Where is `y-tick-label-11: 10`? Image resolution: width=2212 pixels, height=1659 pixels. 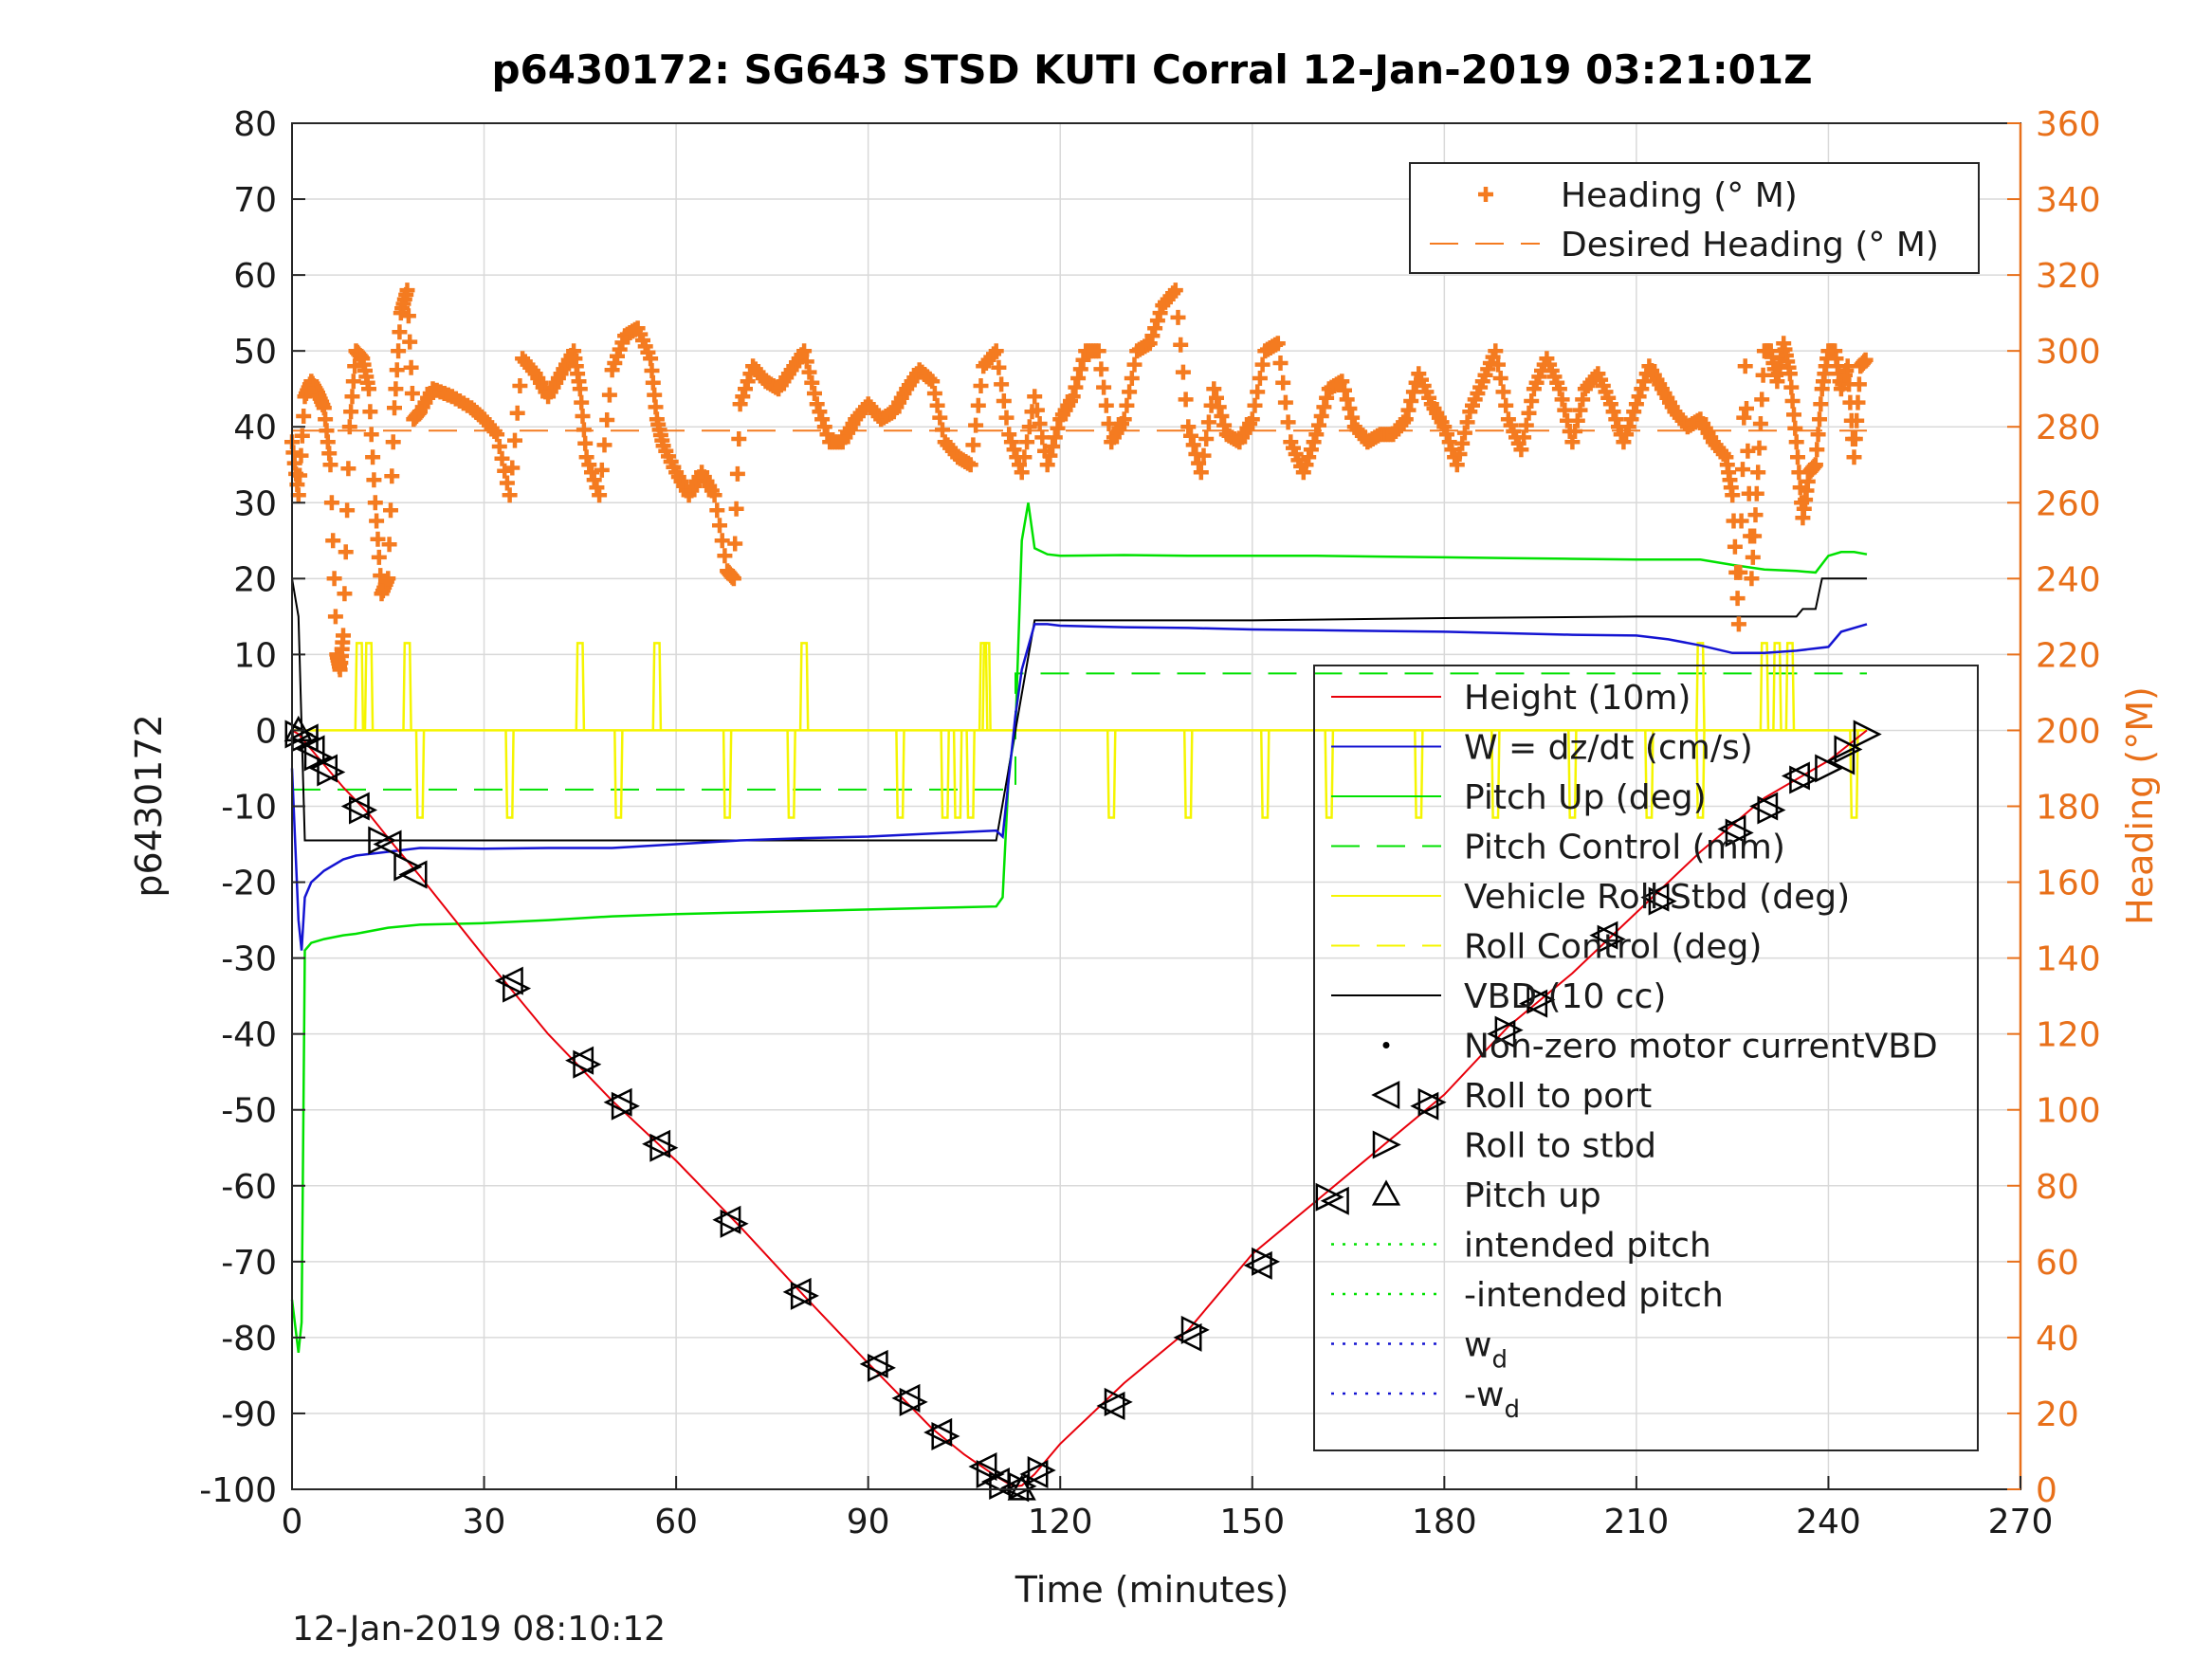
y-tick-label-11: 10 is located at coordinates (255, 655).